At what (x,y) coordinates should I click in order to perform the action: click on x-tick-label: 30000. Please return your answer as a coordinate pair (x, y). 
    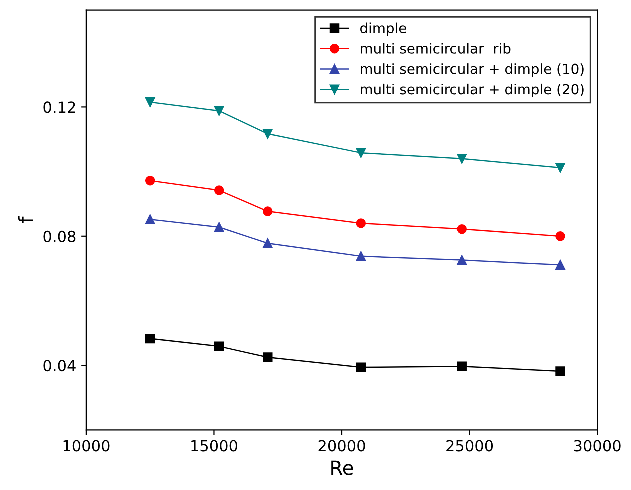
    Looking at the image, I should click on (597, 446).